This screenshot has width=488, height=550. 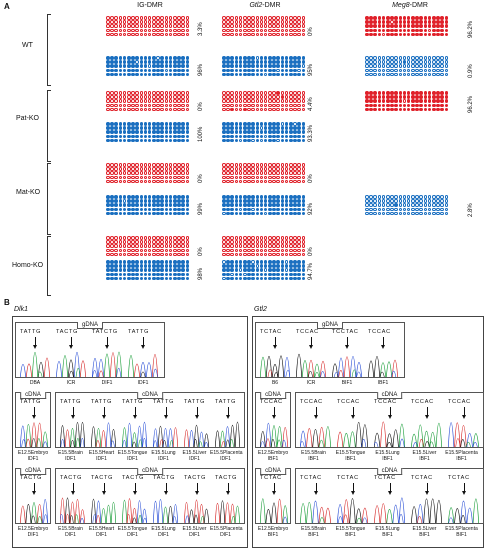 I want to click on gtl2-dmr-percent: 92%, so click(x=311, y=208).